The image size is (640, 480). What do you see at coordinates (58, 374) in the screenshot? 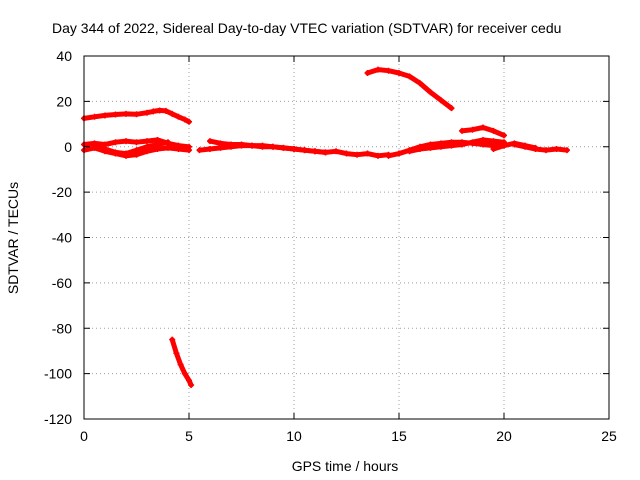
I see `y-tick-label: -100` at bounding box center [58, 374].